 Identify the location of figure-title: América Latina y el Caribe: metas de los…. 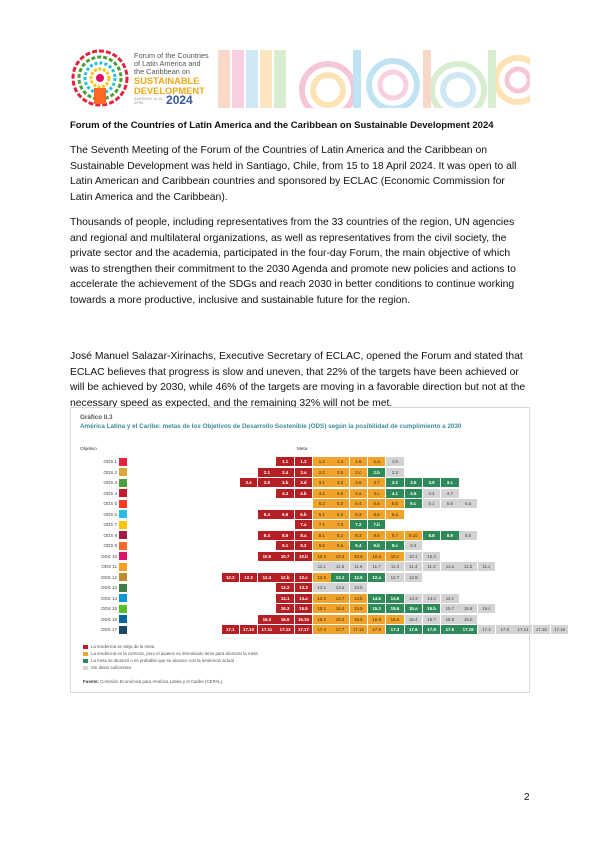
(271, 426).